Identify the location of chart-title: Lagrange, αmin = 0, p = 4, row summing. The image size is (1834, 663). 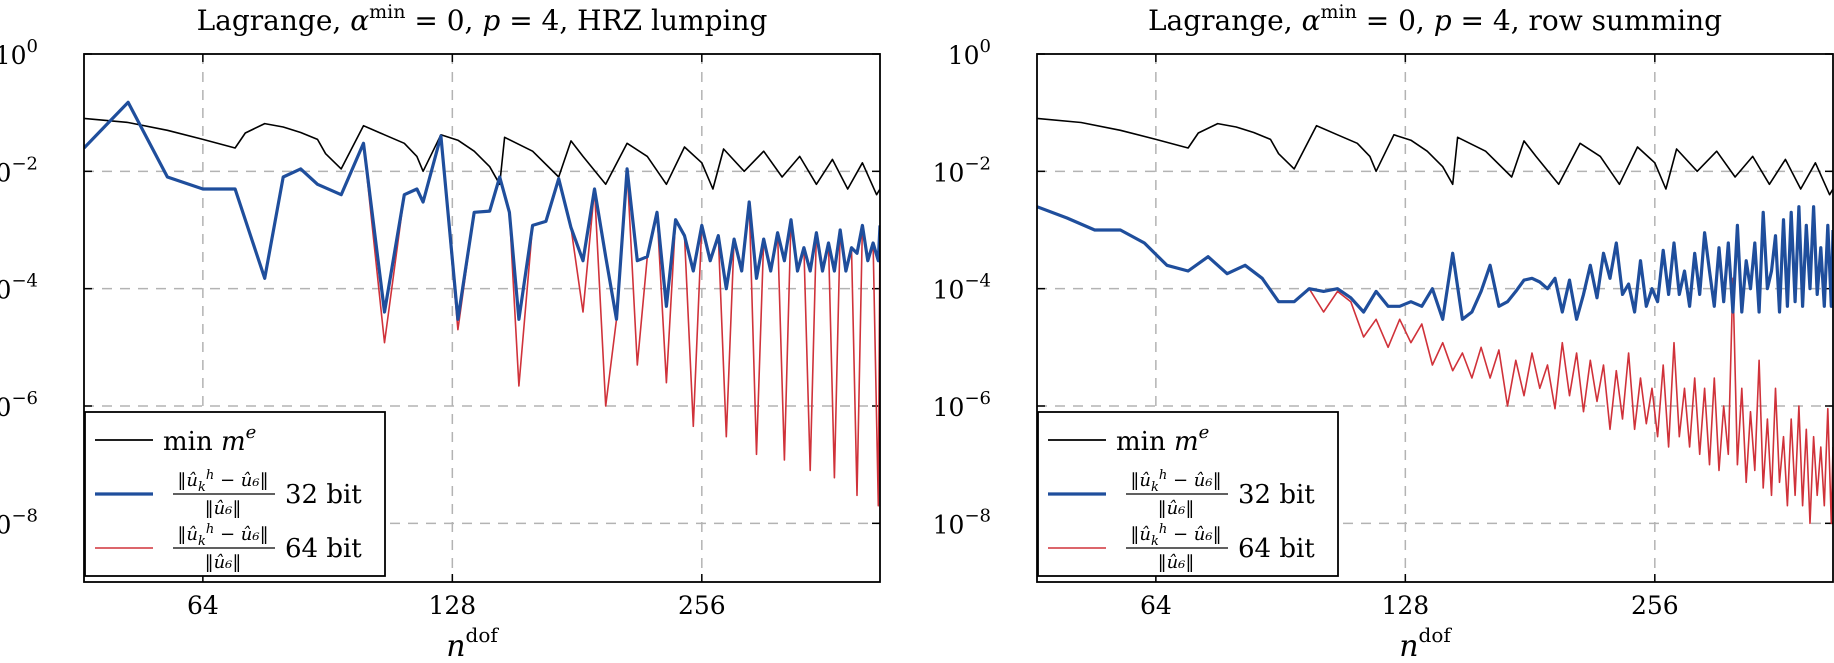
(1435, 19).